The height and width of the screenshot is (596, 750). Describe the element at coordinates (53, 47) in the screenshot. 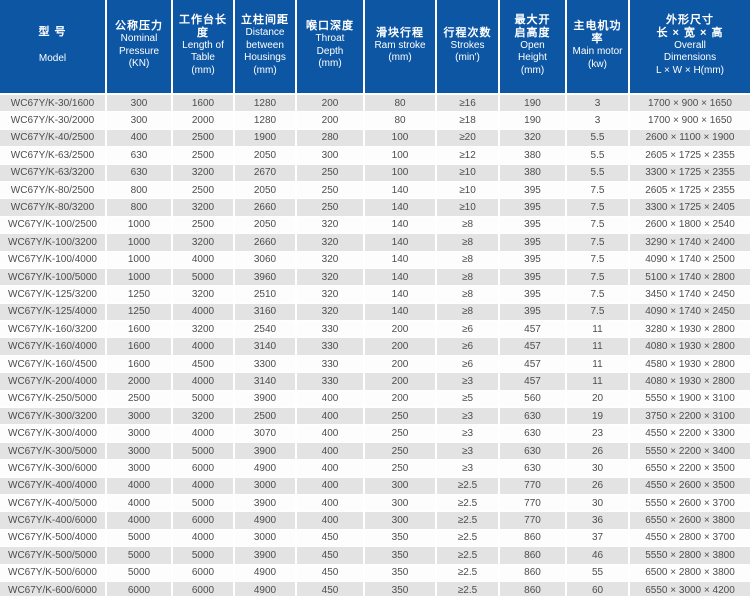

I see `header-cell-model: 型 号 Model` at that location.